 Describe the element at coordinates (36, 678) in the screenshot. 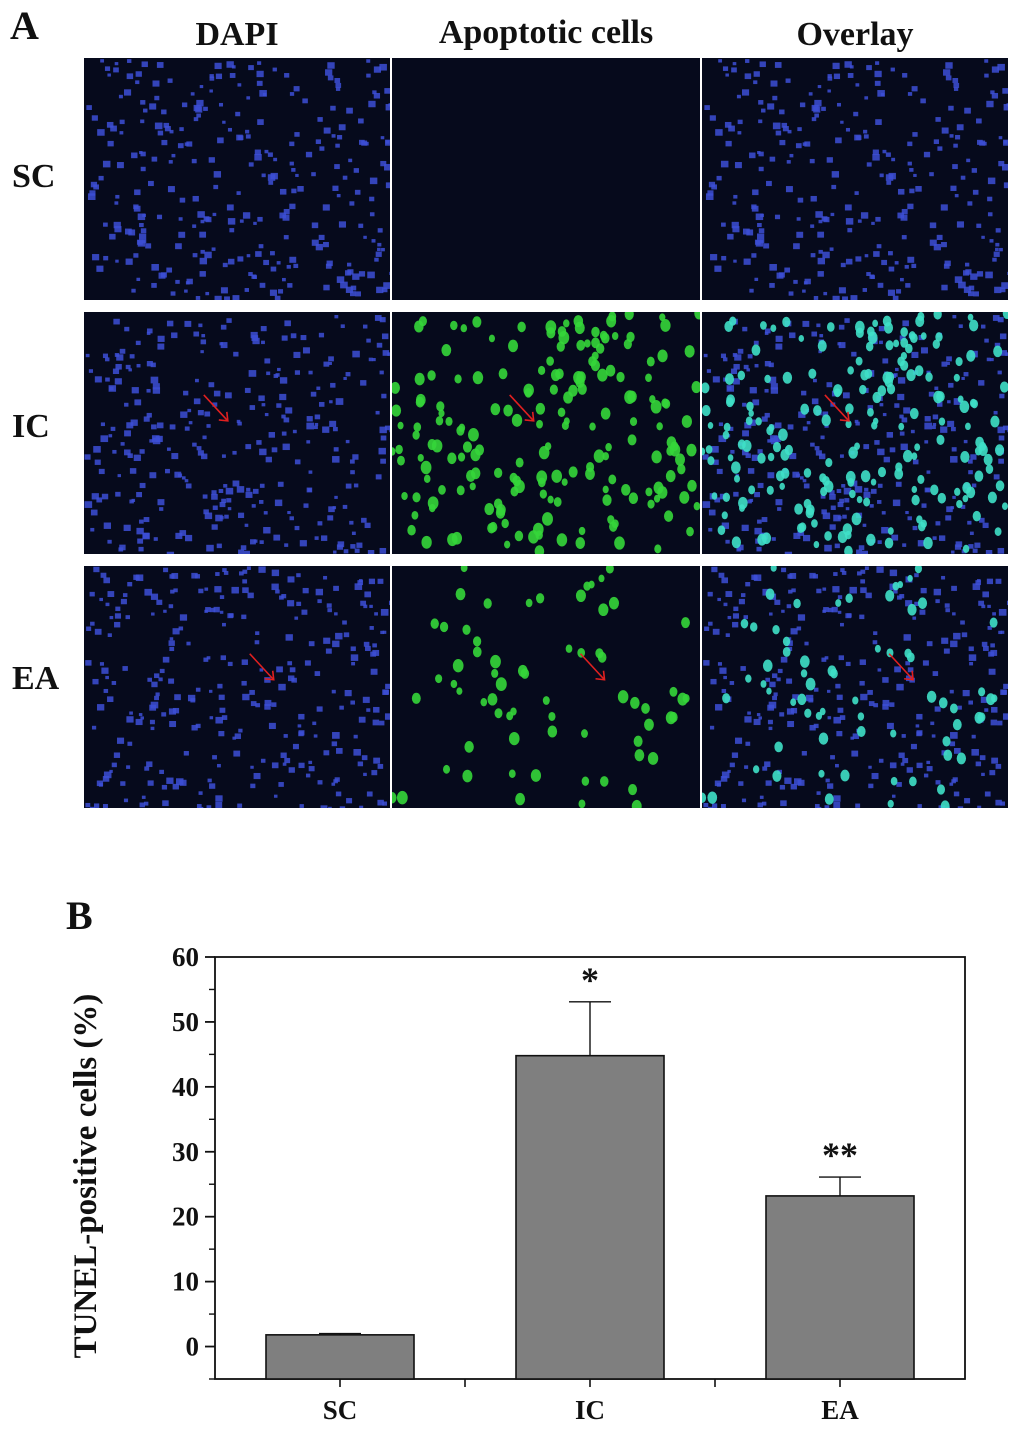

I see `row-label-ea: EA` at that location.